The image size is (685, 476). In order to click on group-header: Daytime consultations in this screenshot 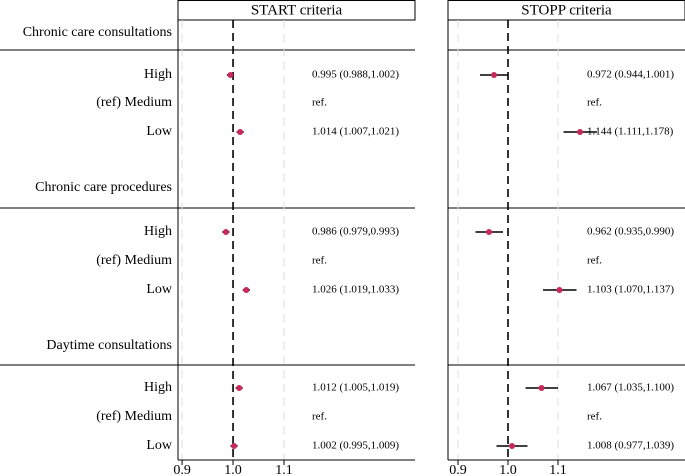, I will do `click(109, 345)`.